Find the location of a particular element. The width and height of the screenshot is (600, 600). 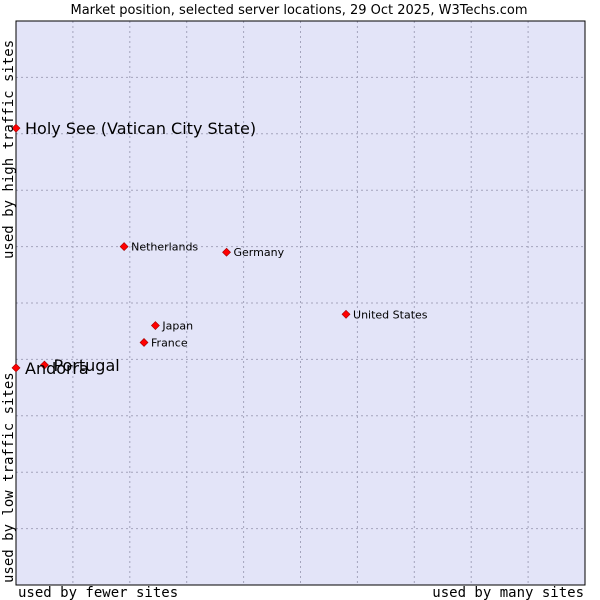

x-axis-label-left: used by fewer sites is located at coordinates (98, 592).